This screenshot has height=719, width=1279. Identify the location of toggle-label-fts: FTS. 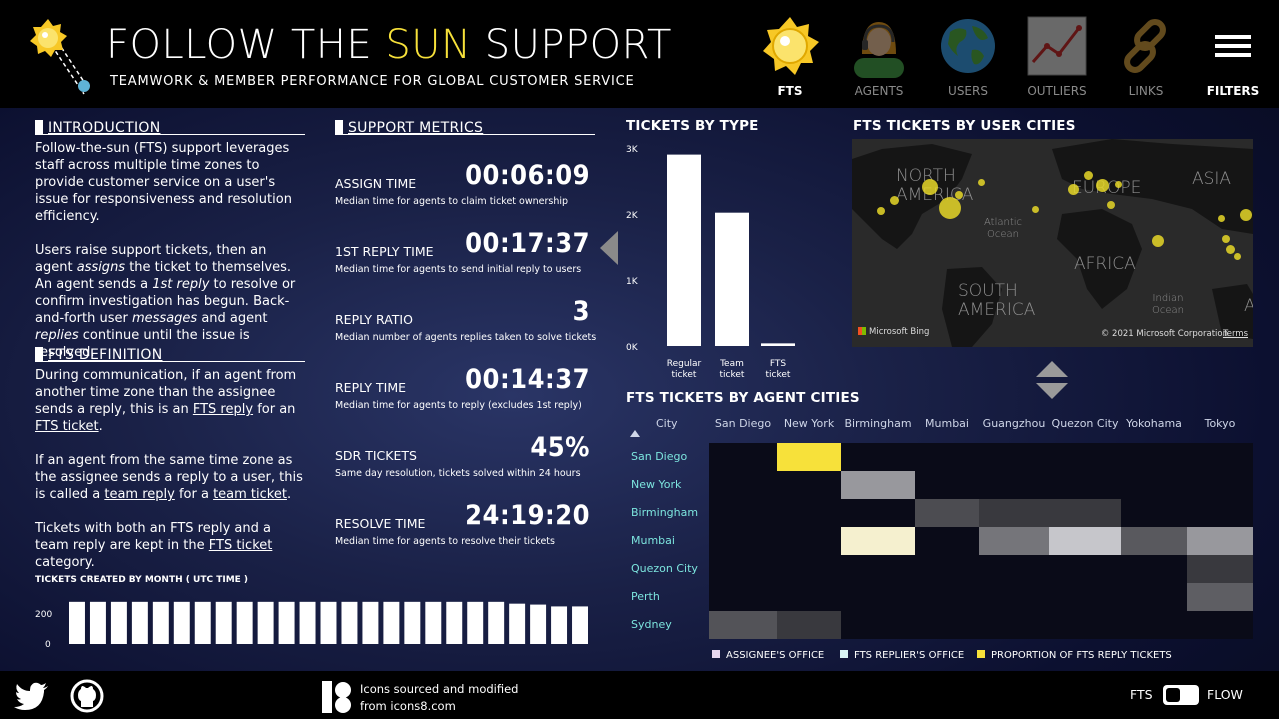
(1141, 694).